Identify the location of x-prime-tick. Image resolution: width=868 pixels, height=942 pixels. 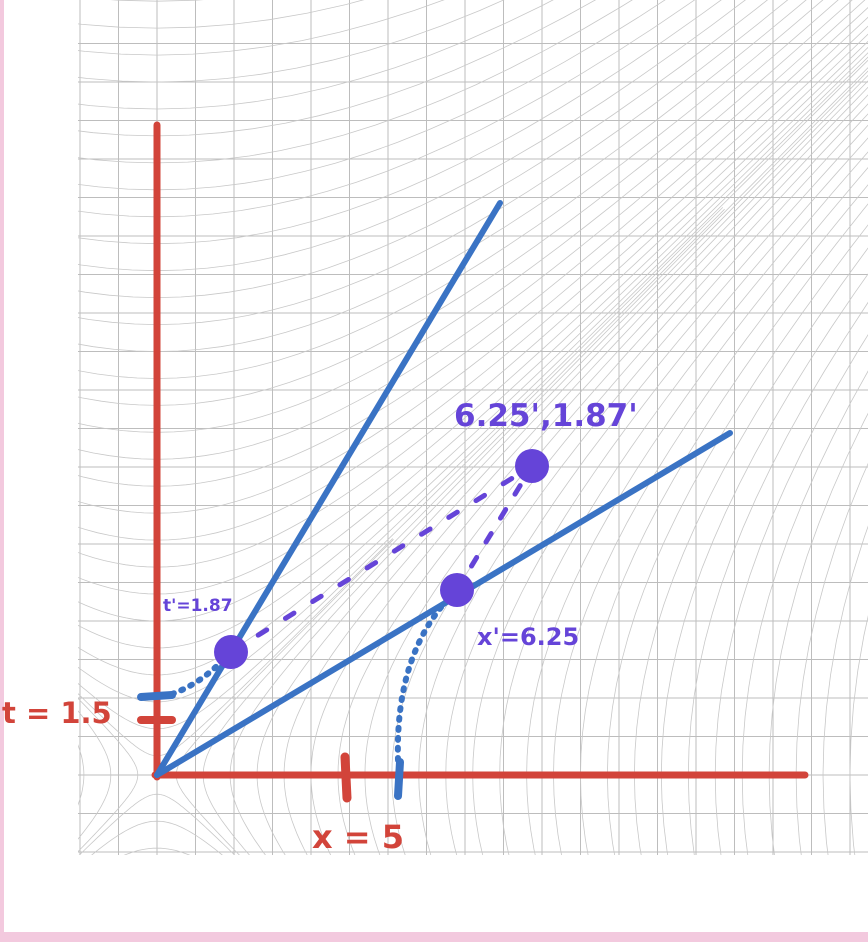
(399, 779).